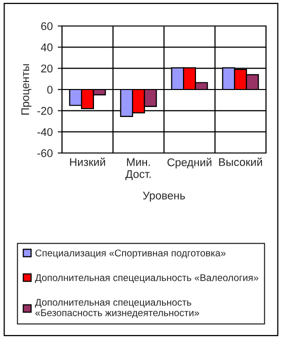  I want to click on y-tick-label: -20, so click(45, 110).